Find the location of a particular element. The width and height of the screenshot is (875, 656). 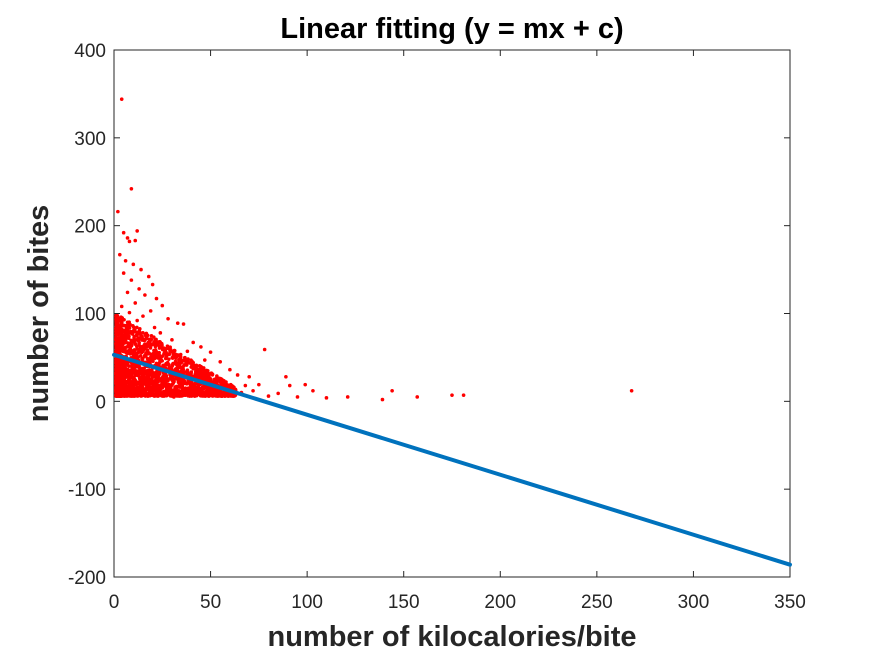

x-axis-label: number of kilocalories/bite is located at coordinates (451, 637).